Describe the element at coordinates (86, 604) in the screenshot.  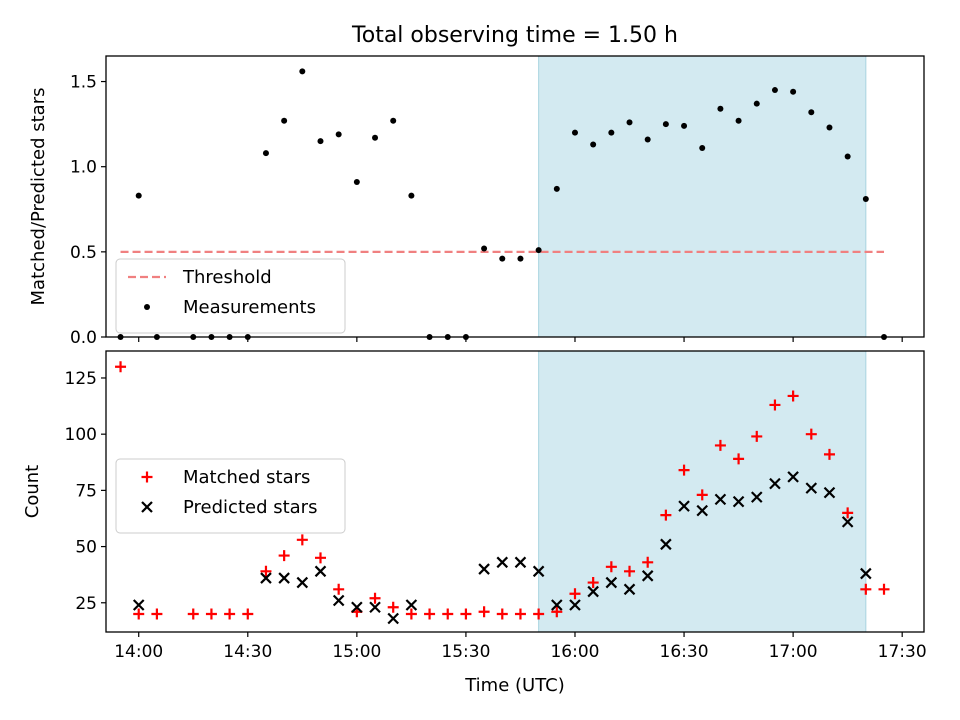
I see `y-tick-label: 25` at that location.